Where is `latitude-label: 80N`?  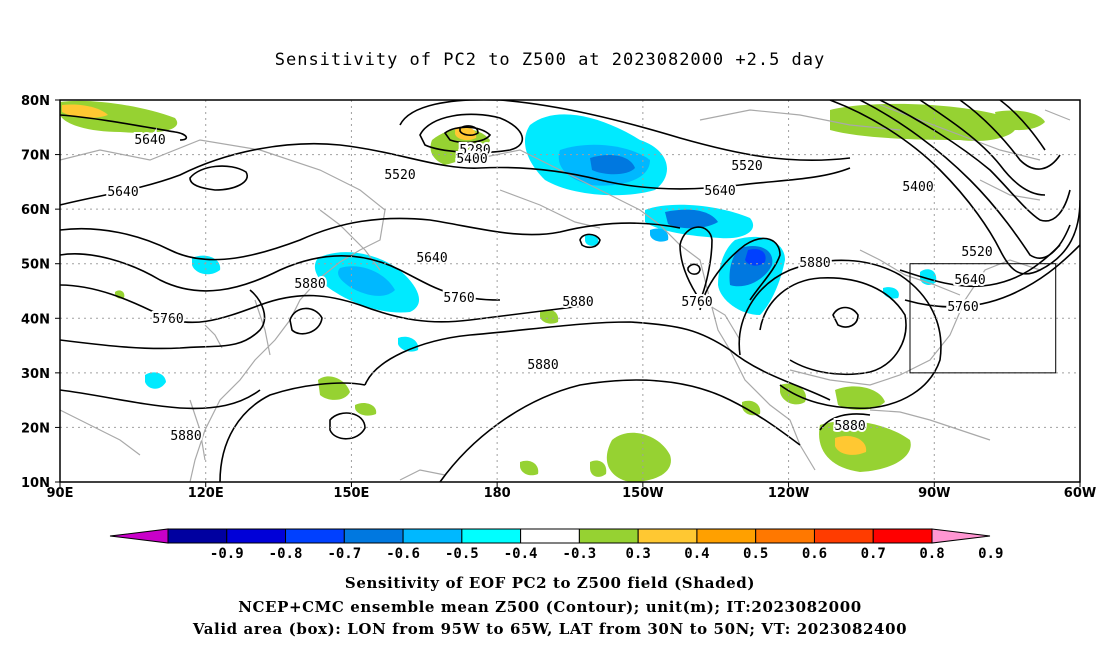 latitude-label: 80N is located at coordinates (35, 101).